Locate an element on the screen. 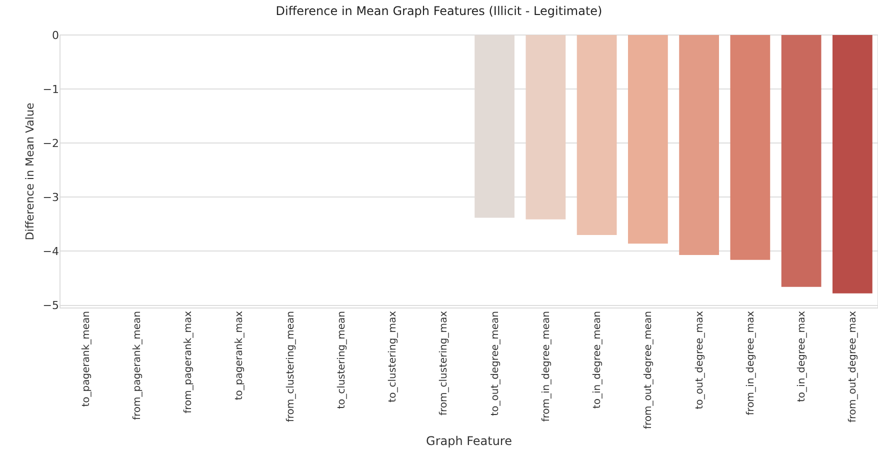  x-tick-label: to_pagerank_max is located at coordinates (240, 355).